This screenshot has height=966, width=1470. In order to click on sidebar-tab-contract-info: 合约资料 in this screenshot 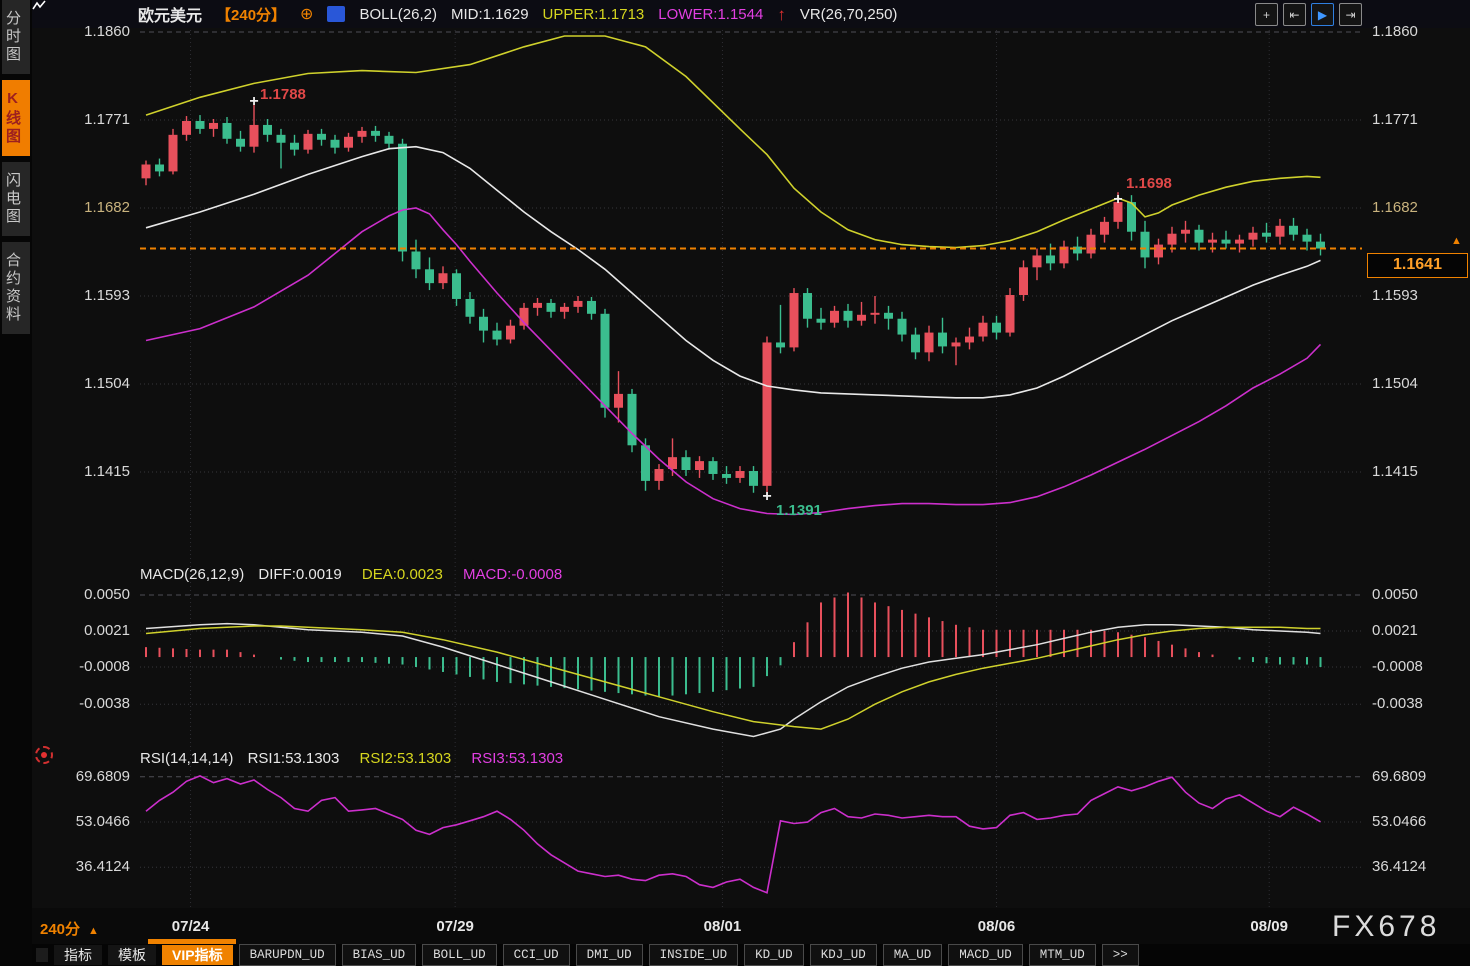, I will do `click(16, 288)`.